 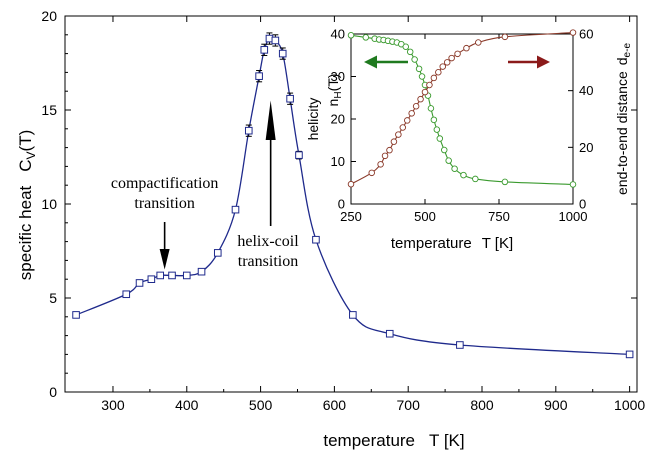 What do you see at coordinates (49, 204) in the screenshot?
I see `y-tick-label: 10` at bounding box center [49, 204].